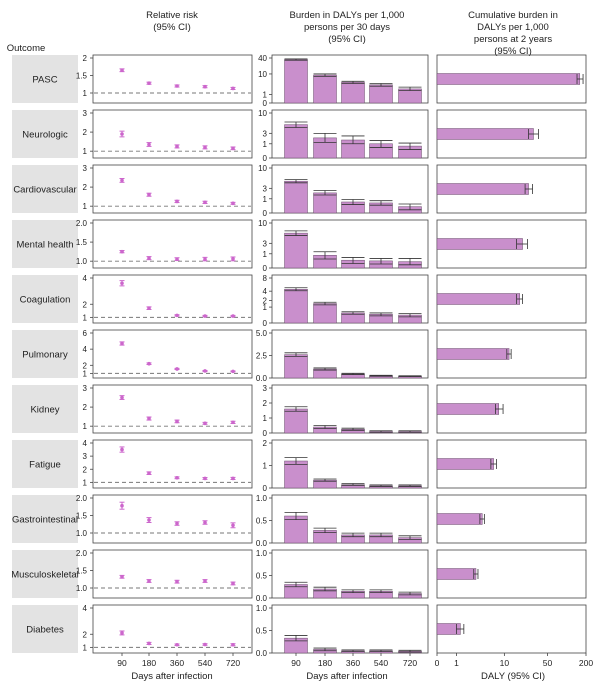  What do you see at coordinates (44, 80) in the screenshot?
I see `outcome-label-pasc: PASC` at bounding box center [44, 80].